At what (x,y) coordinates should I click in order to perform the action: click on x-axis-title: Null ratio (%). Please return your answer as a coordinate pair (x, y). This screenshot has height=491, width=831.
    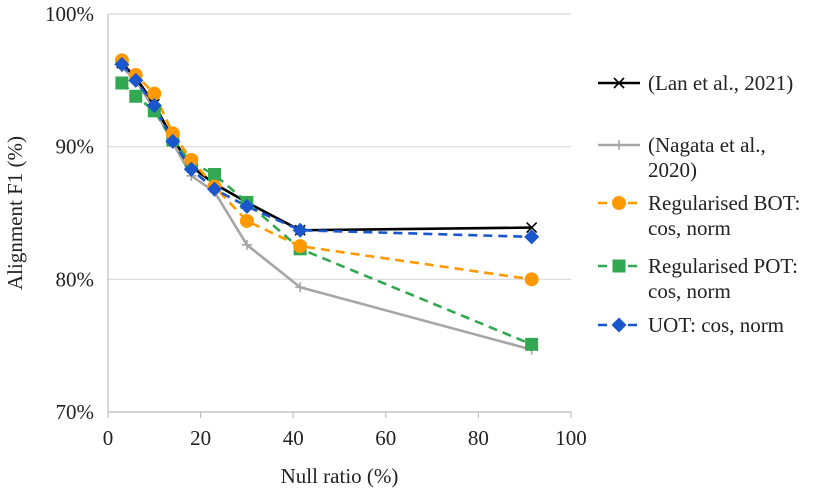
    Looking at the image, I should click on (340, 476).